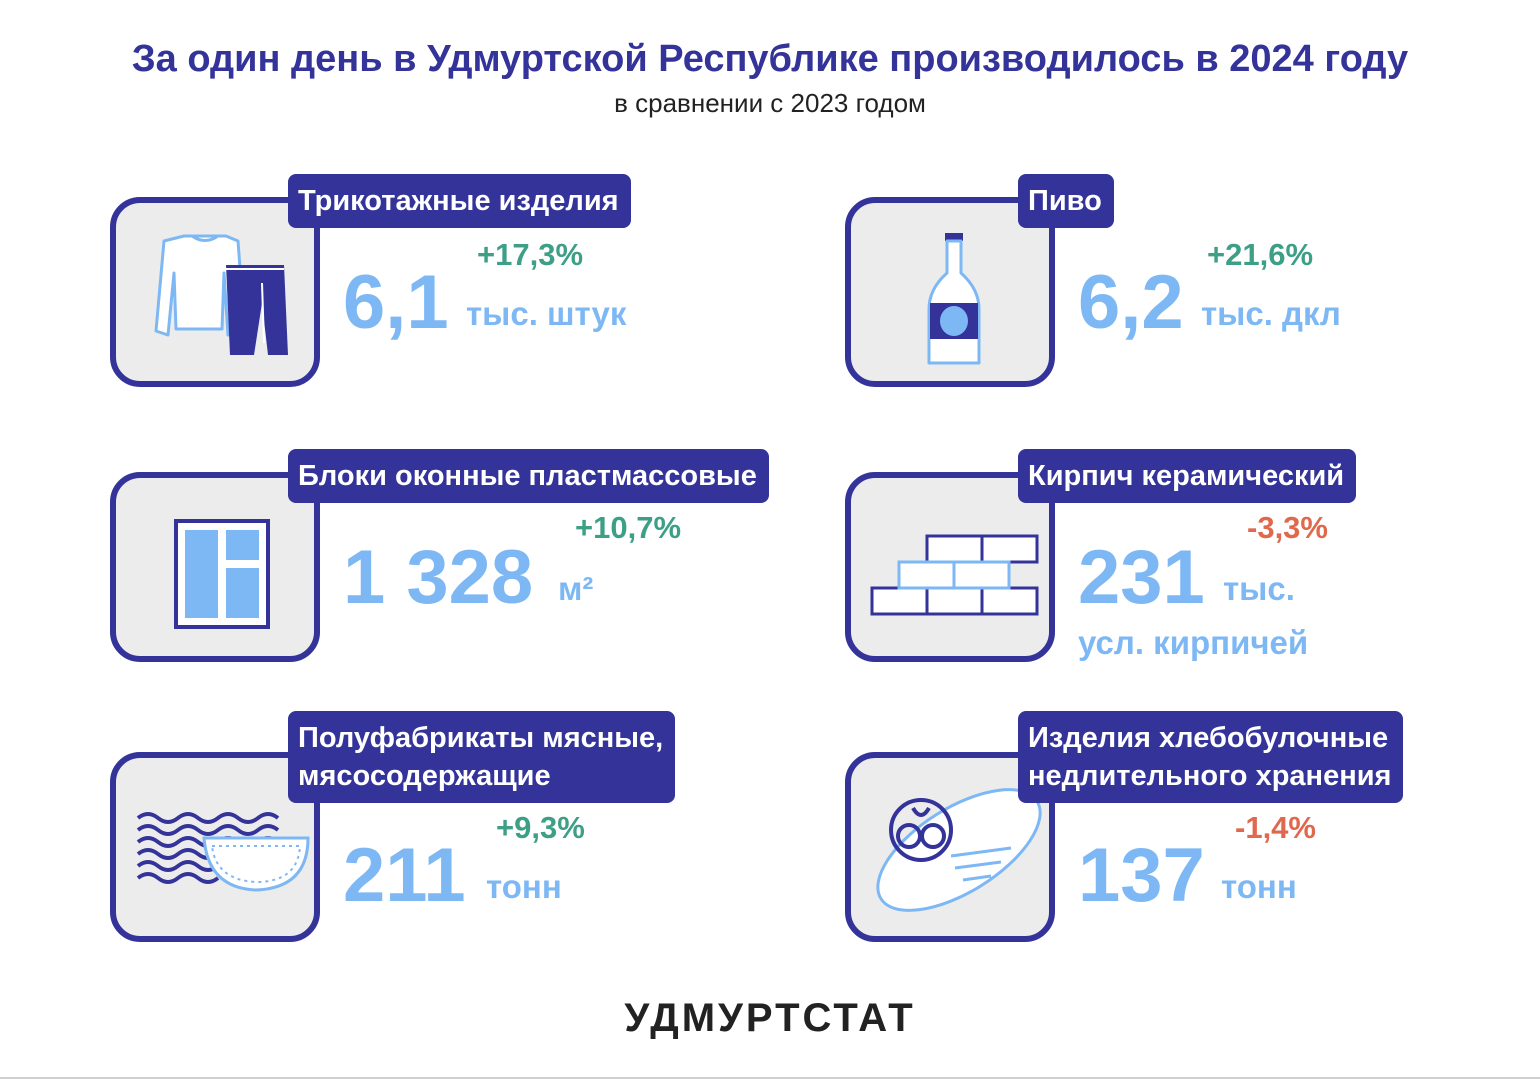 The height and width of the screenshot is (1080, 1540). I want to click on change-badge: -1,4%, so click(1275, 827).